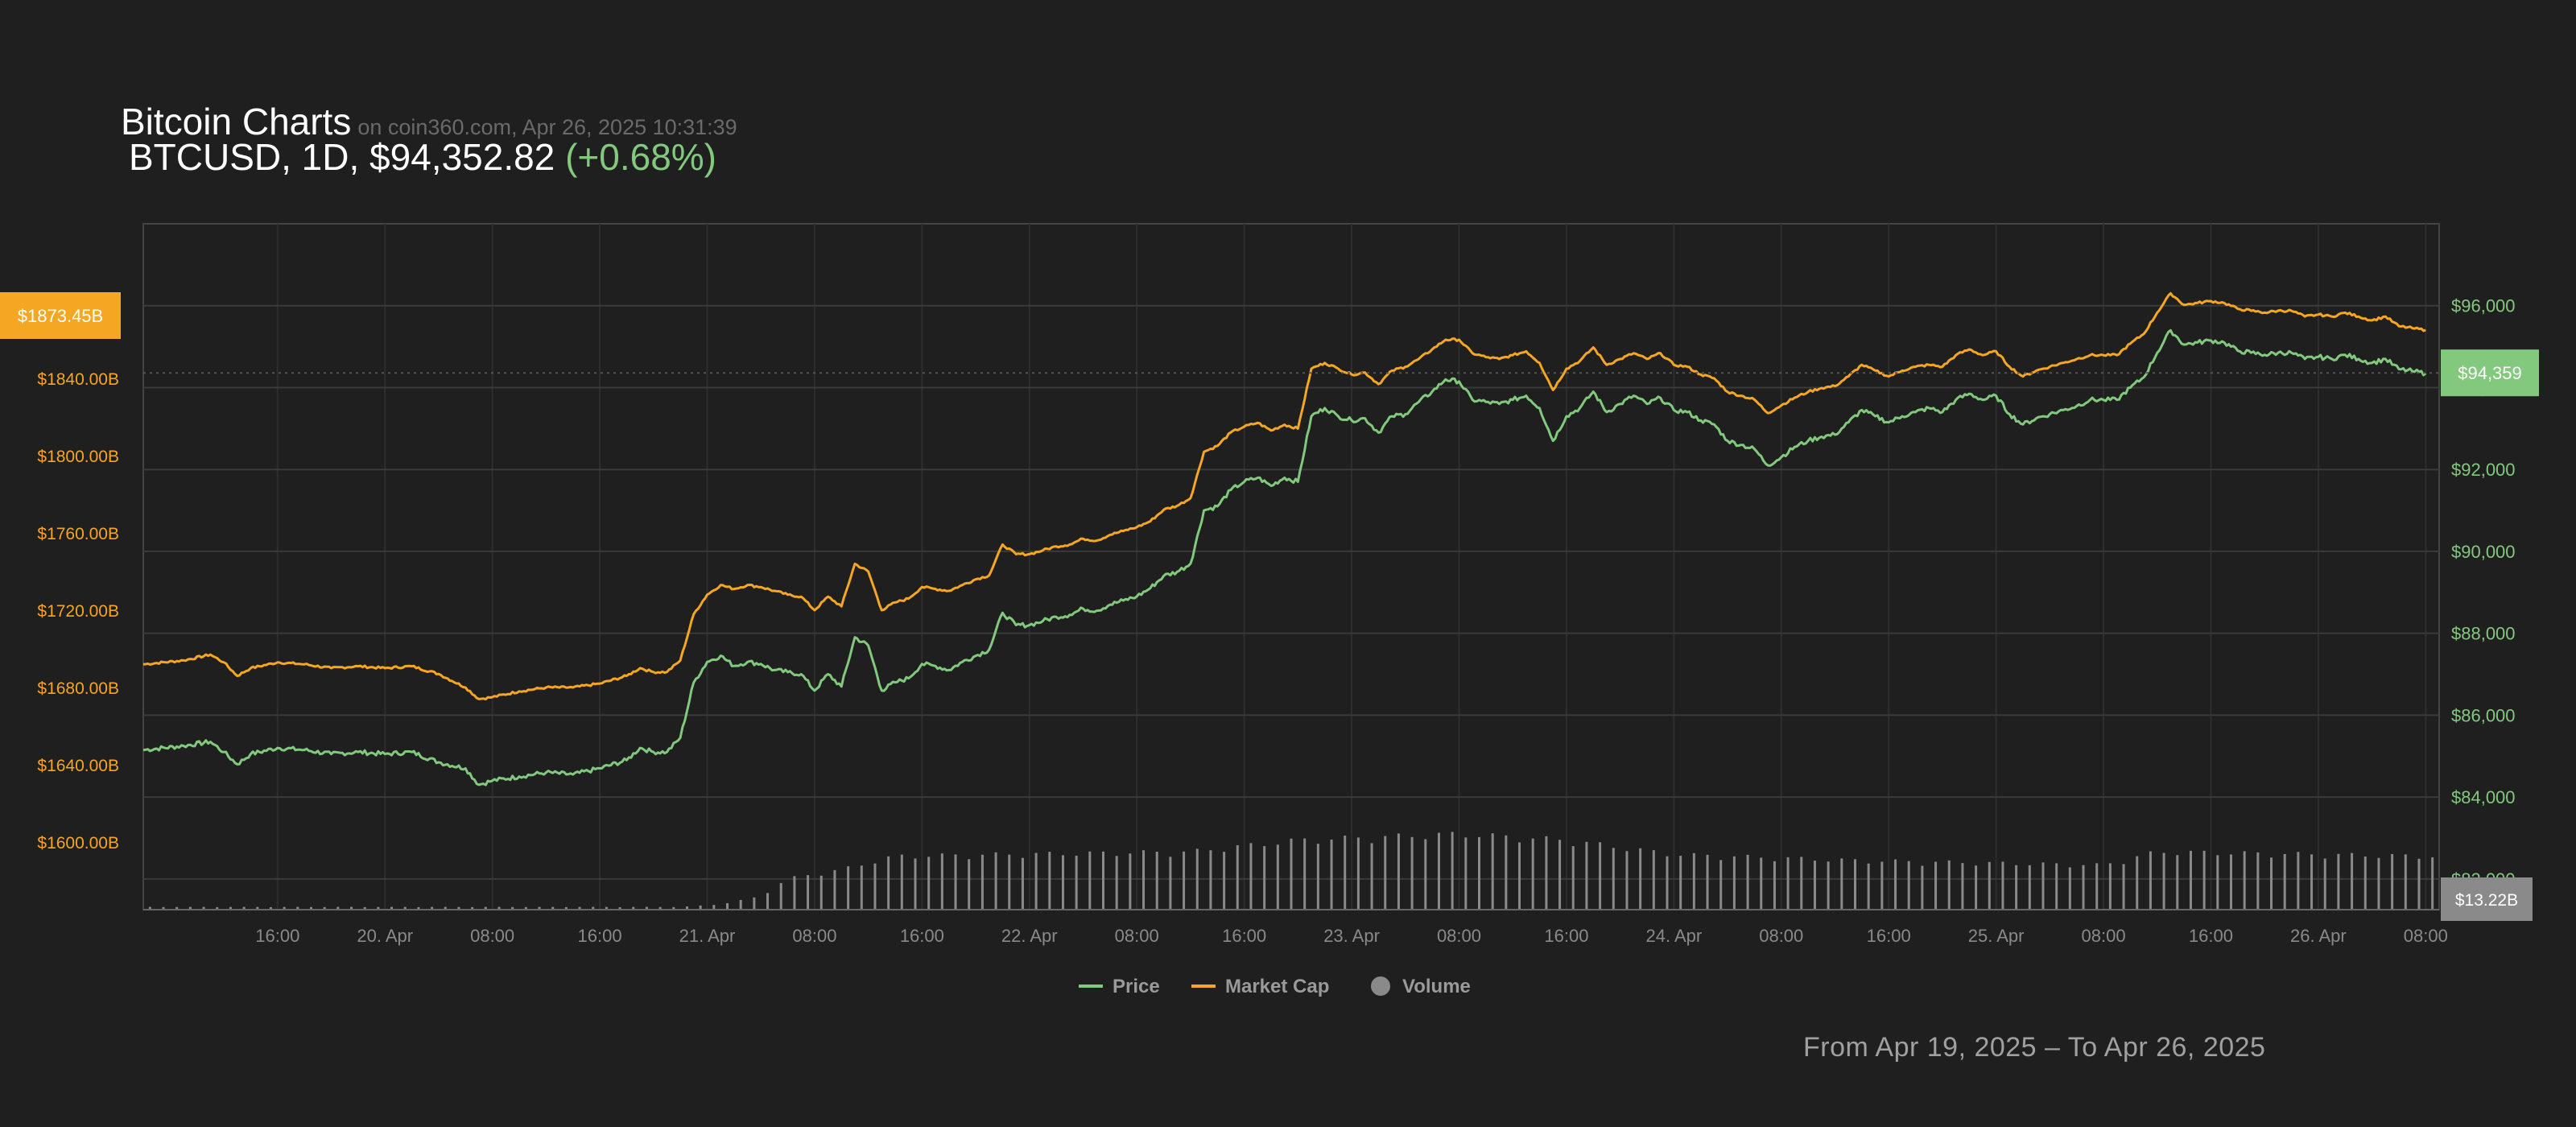 The height and width of the screenshot is (1127, 2576). Describe the element at coordinates (236, 121) in the screenshot. I see `chart-title: Bitcoin Charts` at that location.